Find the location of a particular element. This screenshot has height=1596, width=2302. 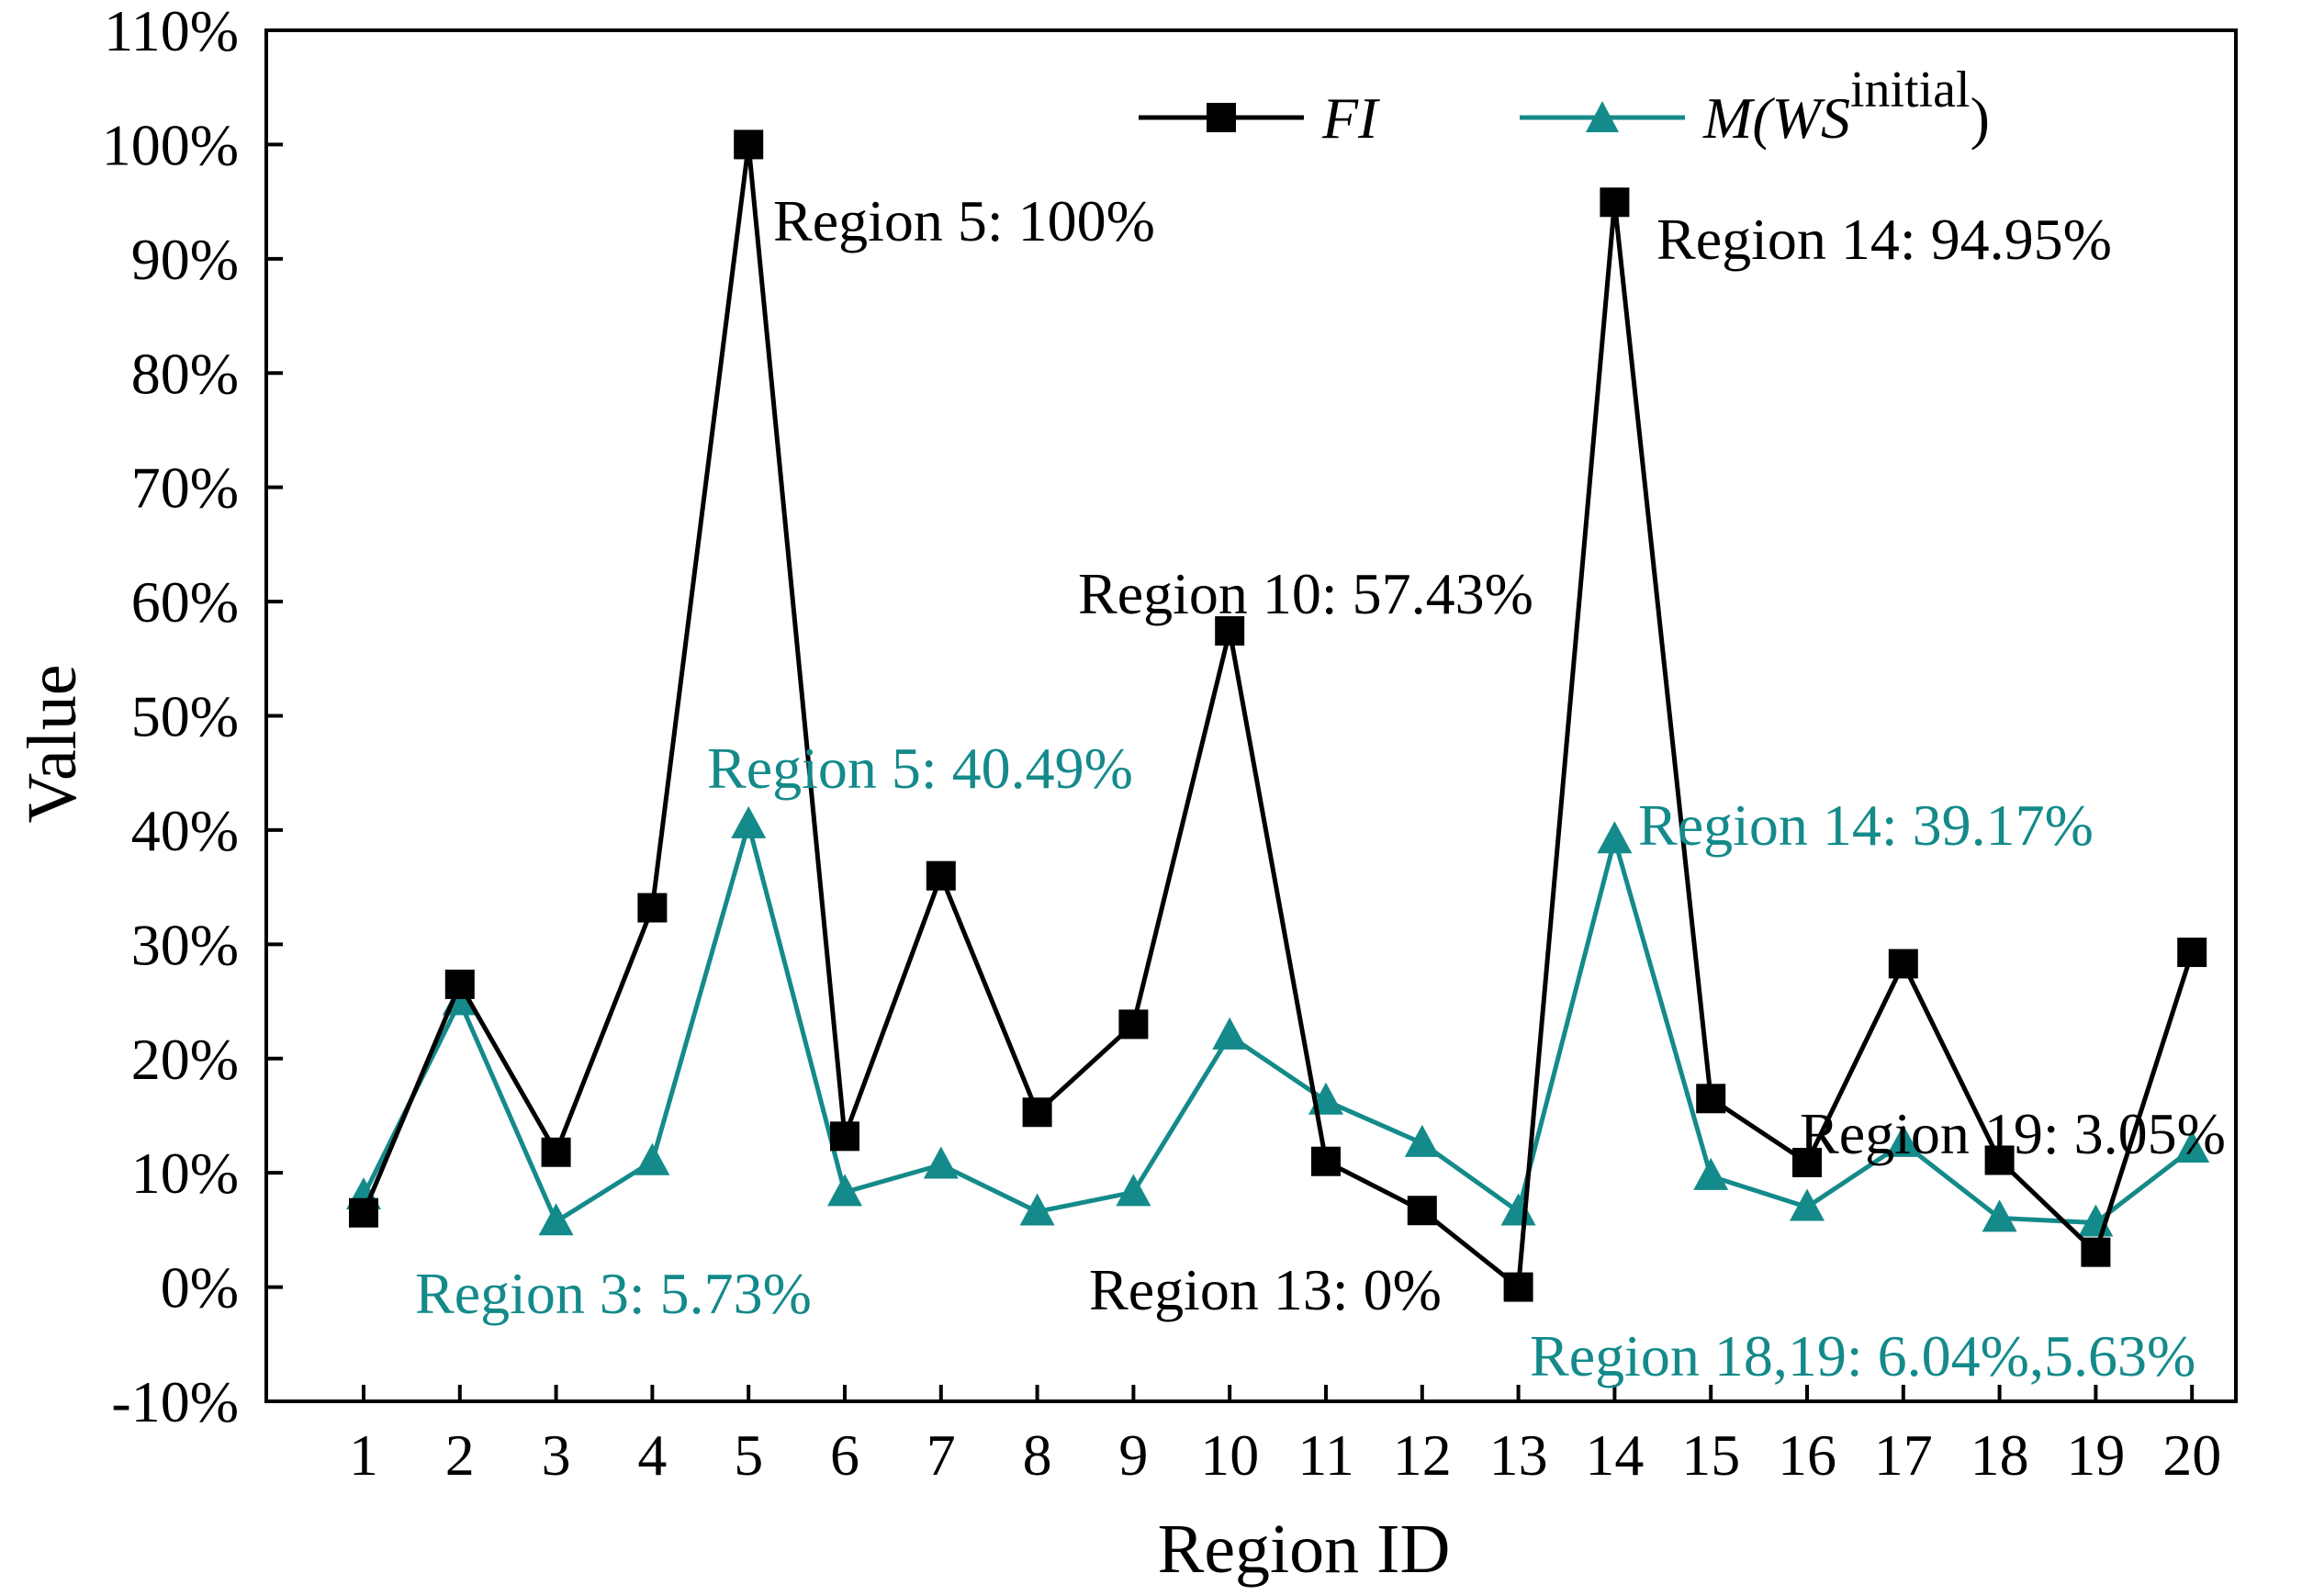

annotation-mws-region-18-19: Region 18,19: 6.04%,5.63% is located at coordinates (1862, 1355).